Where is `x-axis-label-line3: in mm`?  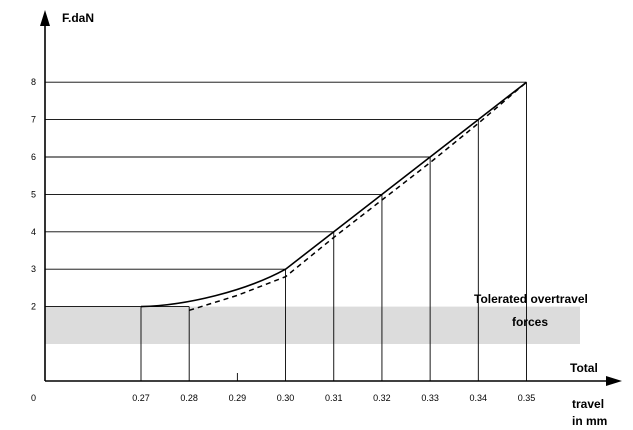
x-axis-label-line3: in mm is located at coordinates (589, 421).